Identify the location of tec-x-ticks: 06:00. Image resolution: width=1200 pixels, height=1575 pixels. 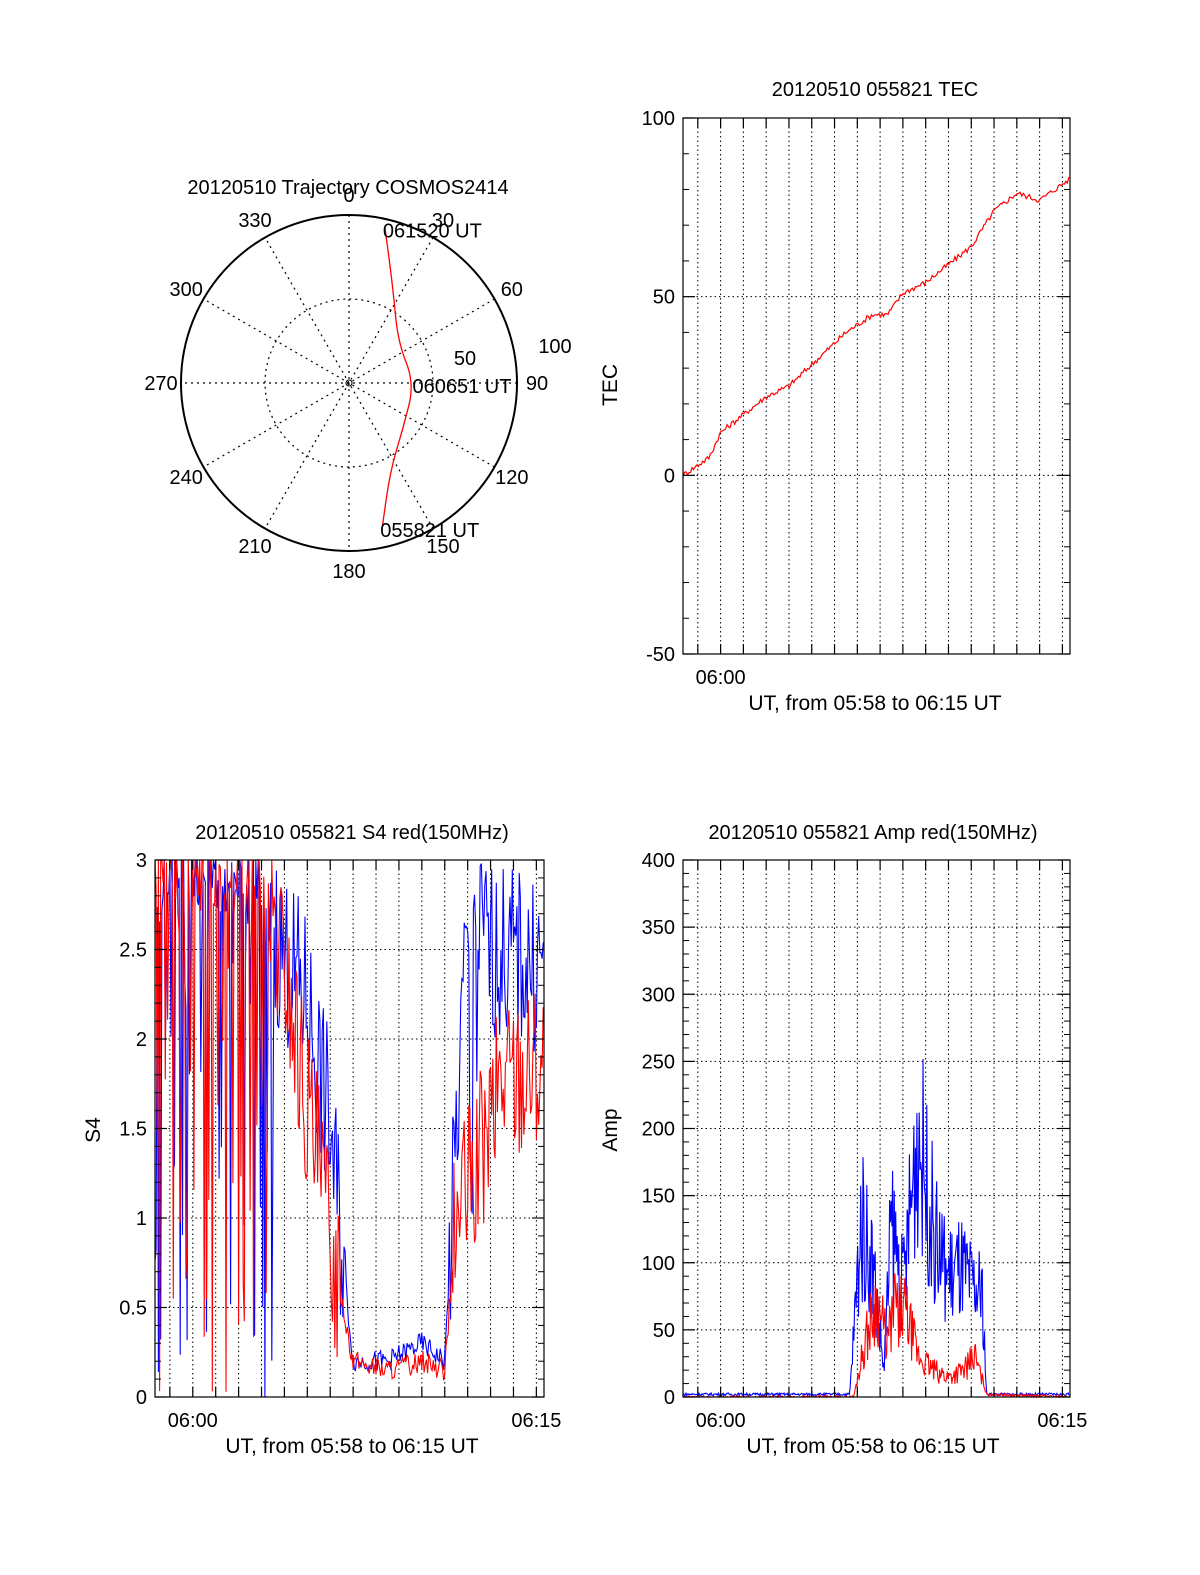
(880, 403).